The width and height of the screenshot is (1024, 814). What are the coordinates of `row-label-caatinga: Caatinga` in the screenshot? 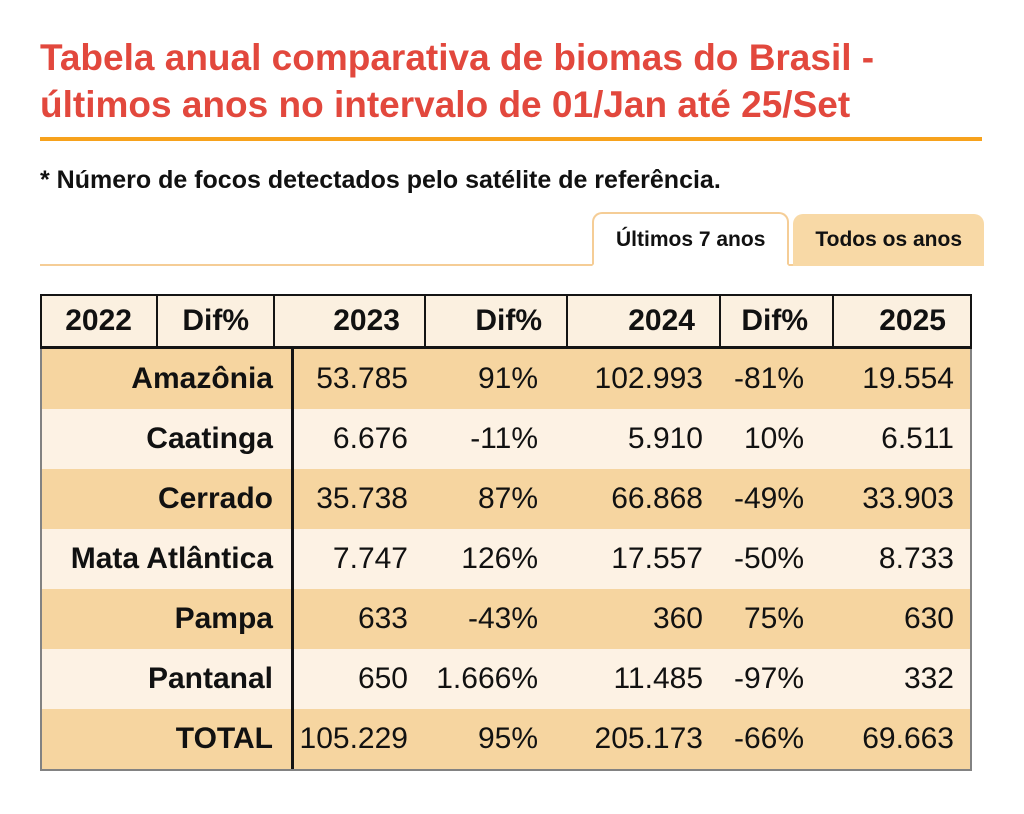 It's located at (168, 439).